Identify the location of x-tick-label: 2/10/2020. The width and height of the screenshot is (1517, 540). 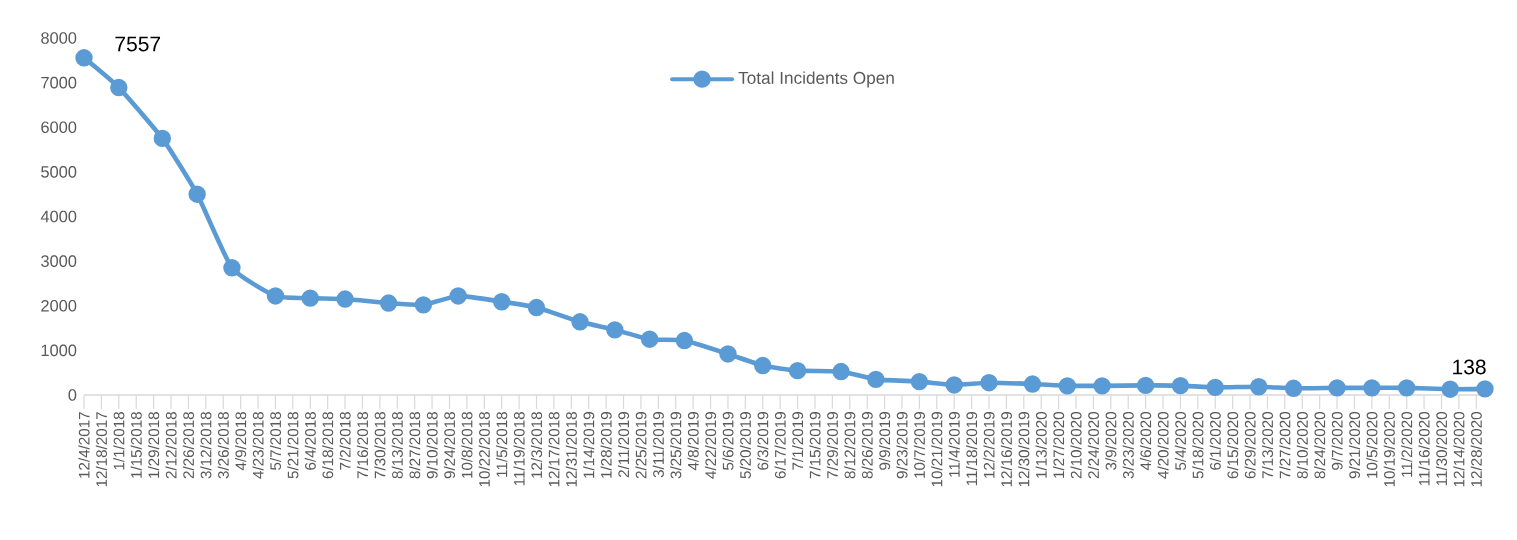
(1076, 445).